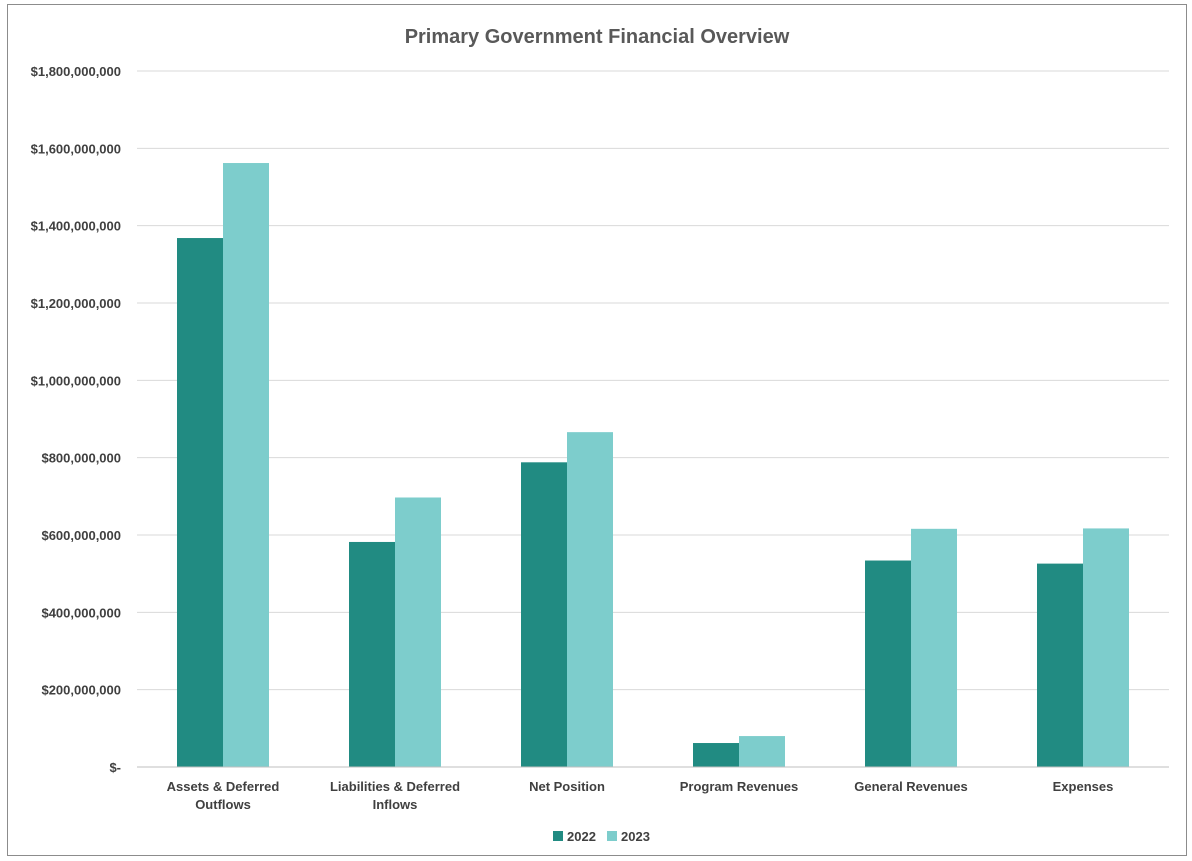  I want to click on x-tick-label: Assets & Deferred Outflows, so click(223, 795).